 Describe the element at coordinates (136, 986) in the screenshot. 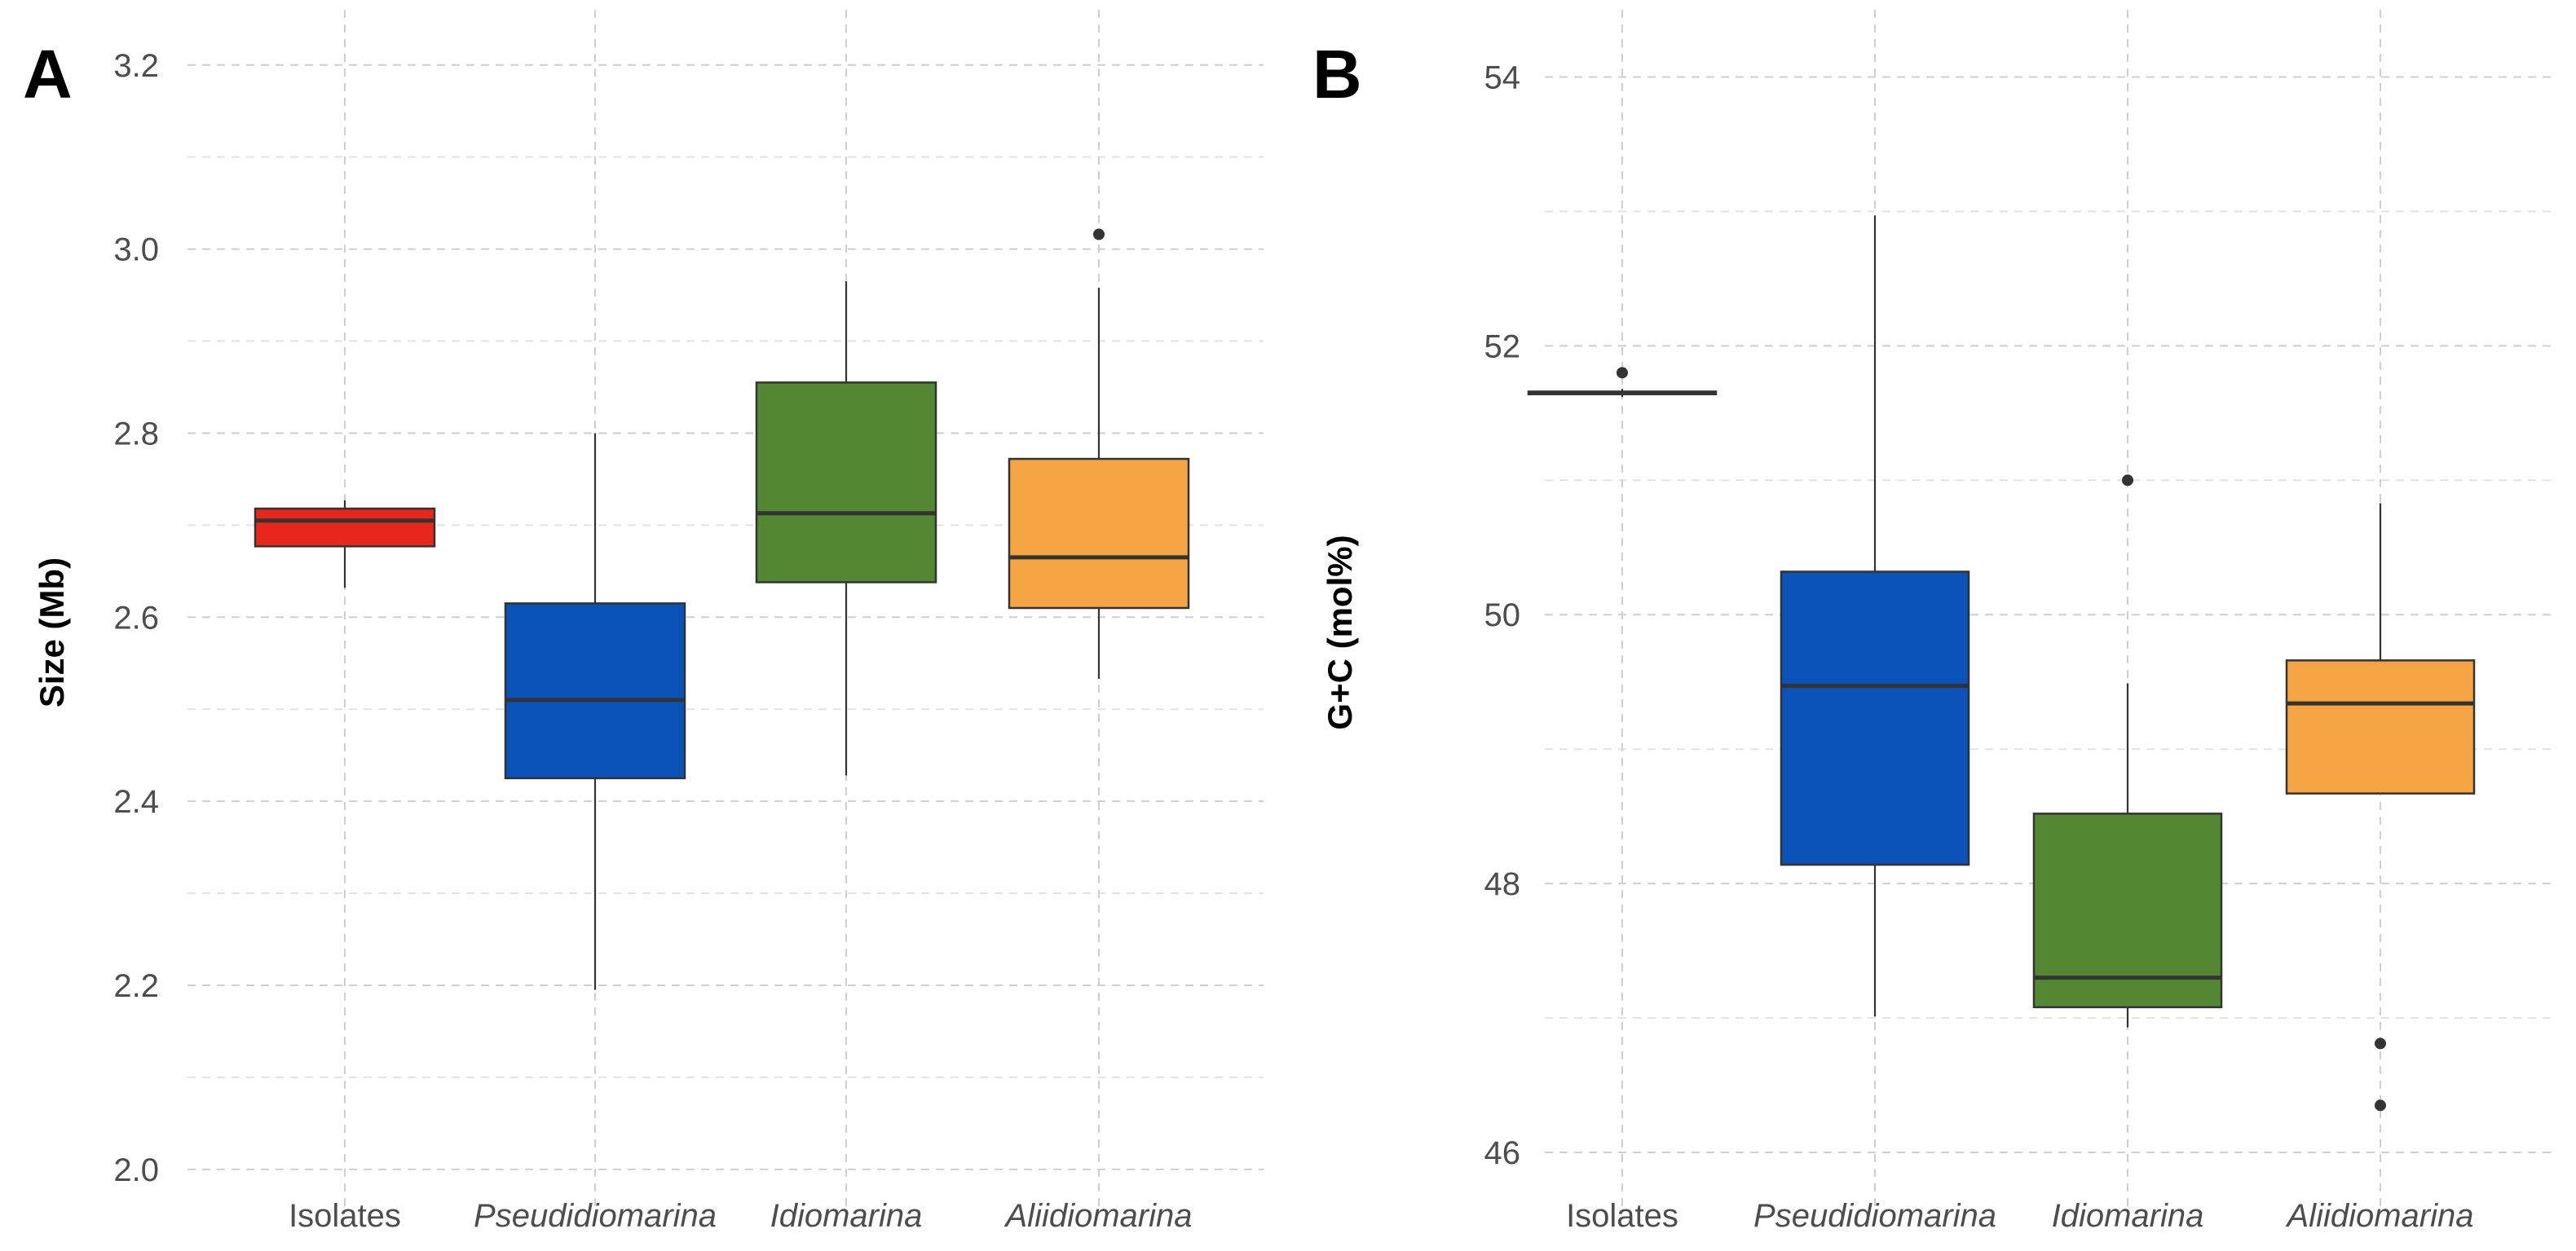

I see `y-tick-label: 2.2` at that location.